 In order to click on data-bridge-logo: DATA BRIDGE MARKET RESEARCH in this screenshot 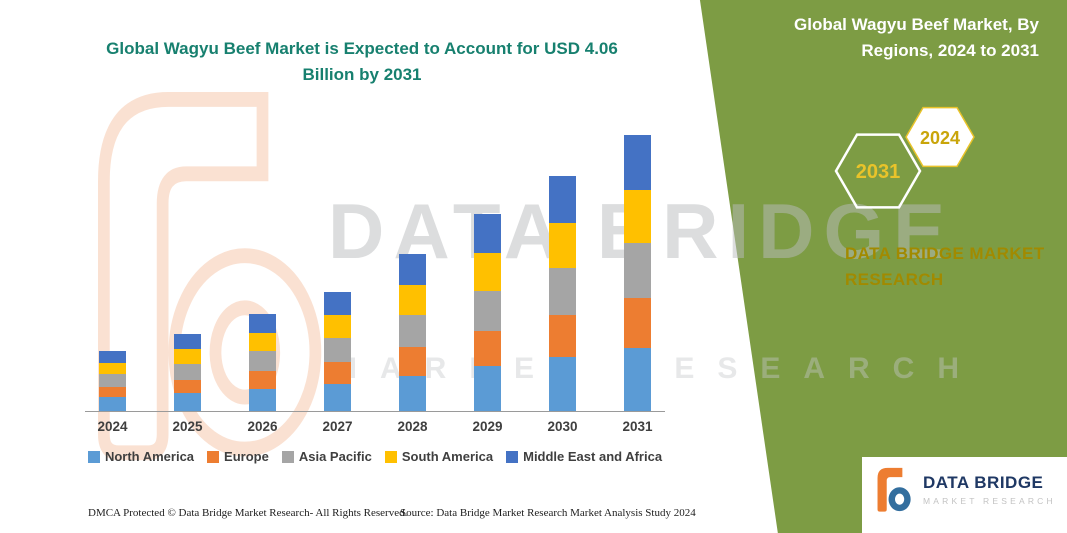, I will do `click(964, 485)`.